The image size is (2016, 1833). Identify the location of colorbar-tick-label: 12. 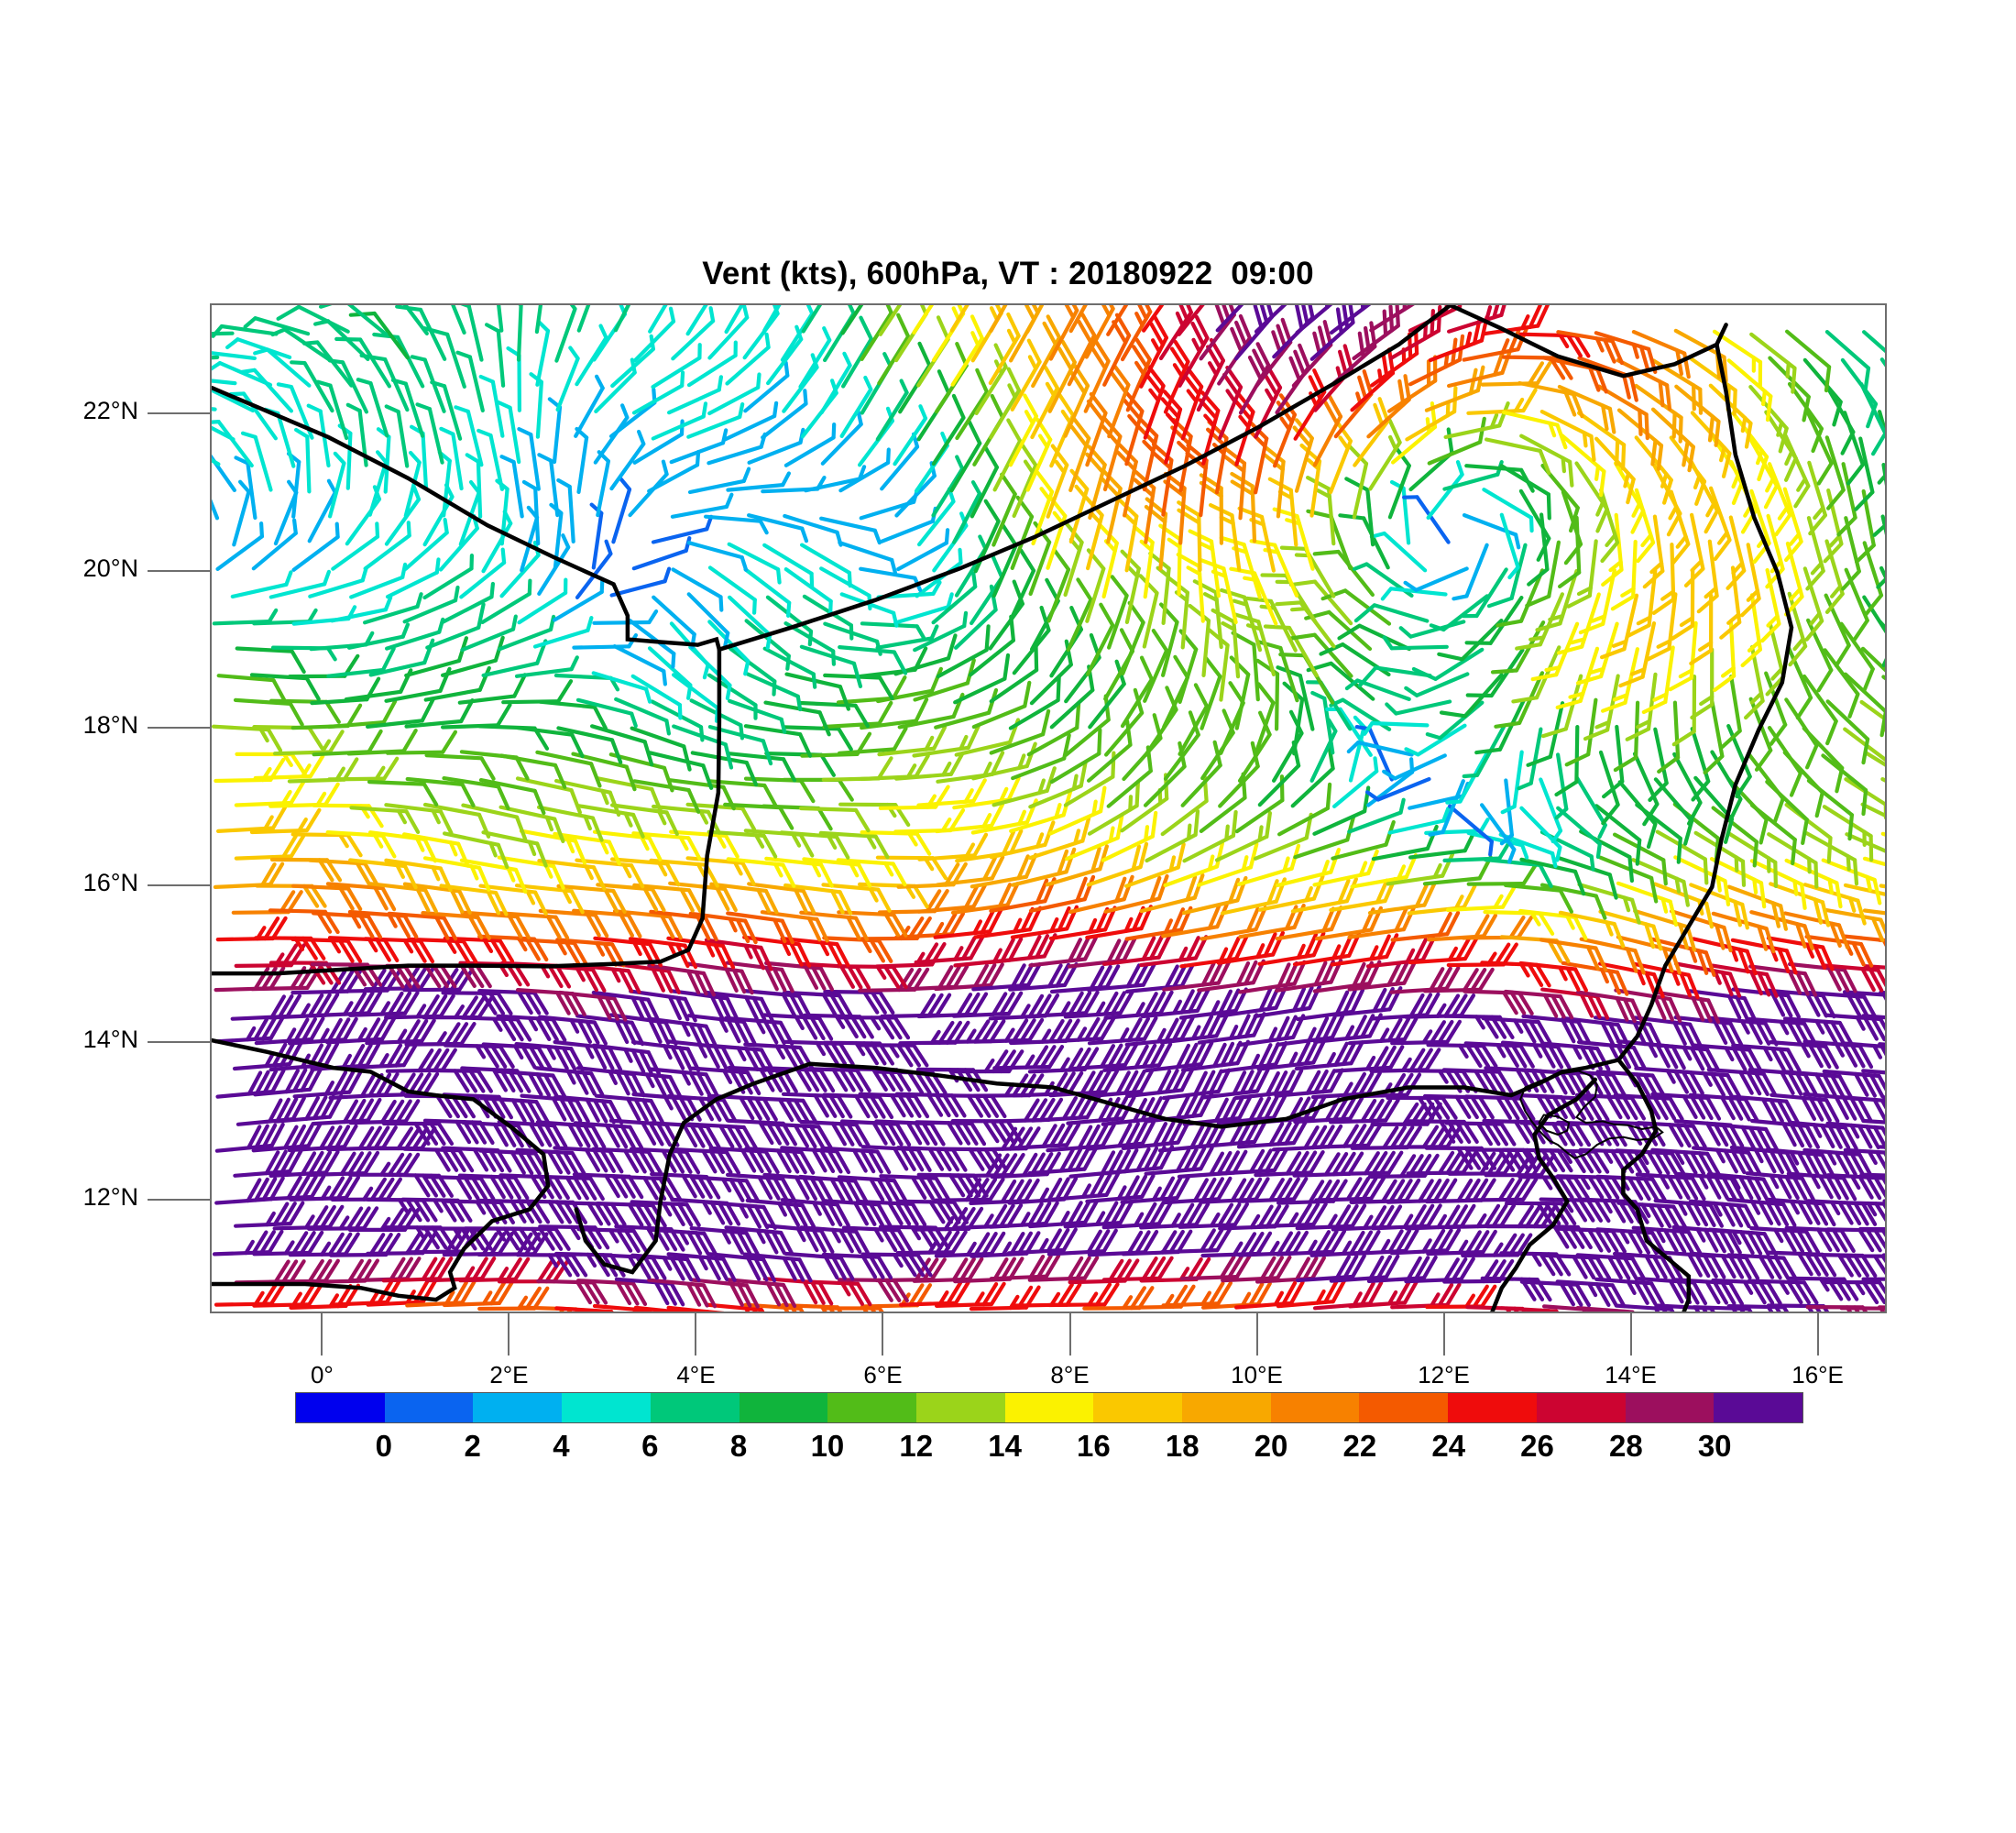
(916, 1446).